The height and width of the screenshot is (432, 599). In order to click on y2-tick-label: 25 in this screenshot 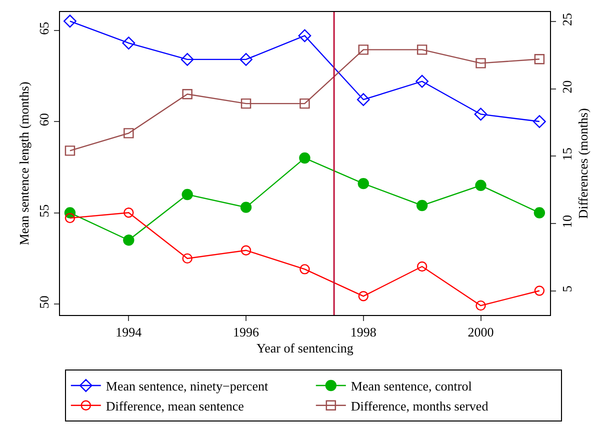, I will do `click(567, 19)`.